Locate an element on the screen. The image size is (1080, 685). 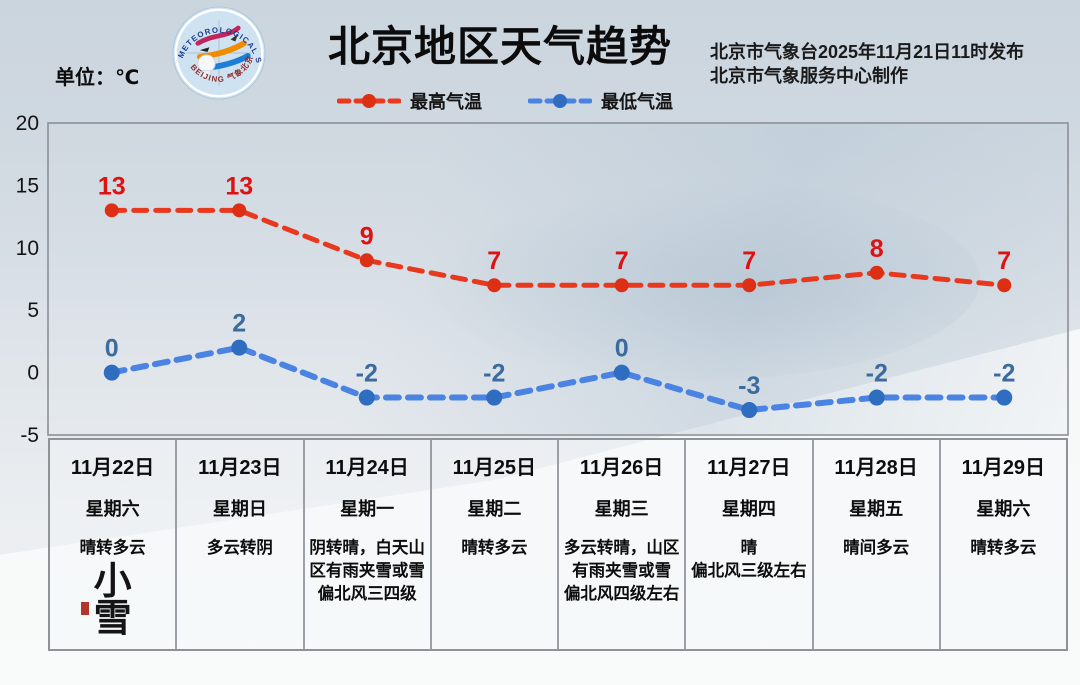
day-weekday: 星期一 is located at coordinates (367, 509).